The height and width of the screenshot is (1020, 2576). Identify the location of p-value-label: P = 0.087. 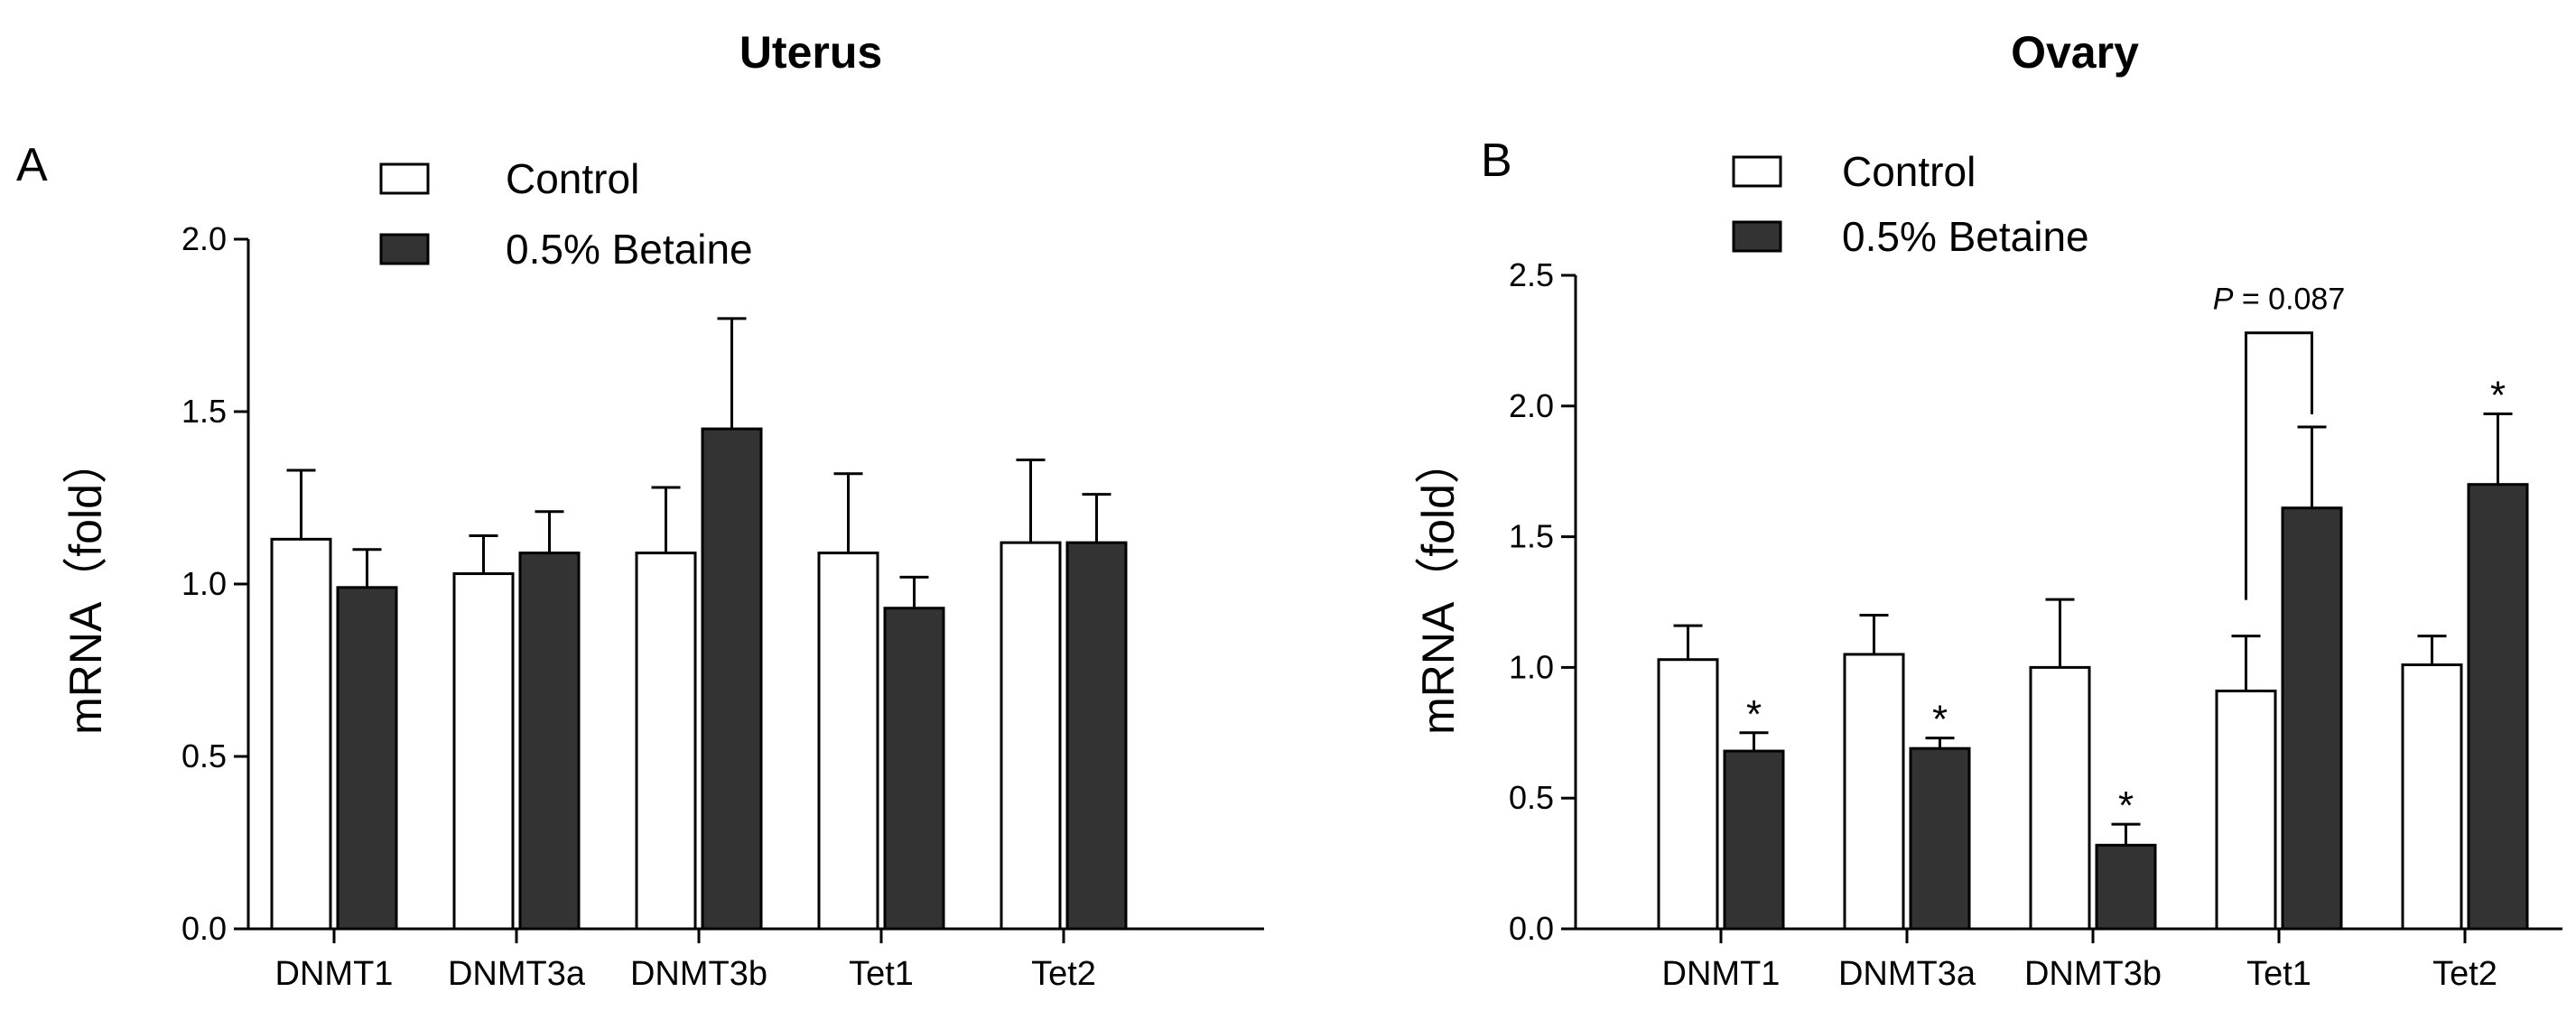
(2279, 300).